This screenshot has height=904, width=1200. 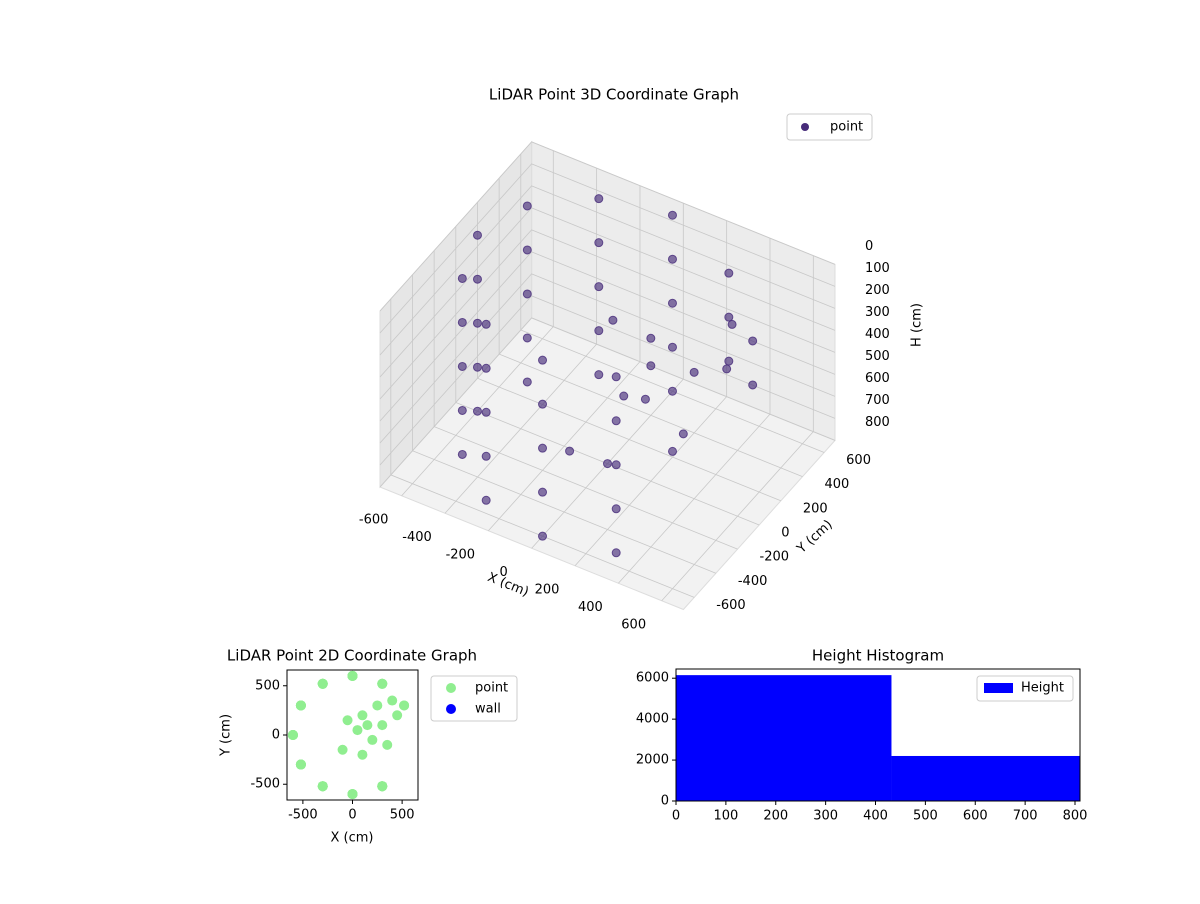 What do you see at coordinates (303, 815) in the screenshot?
I see `x-tick-label: -500` at bounding box center [303, 815].